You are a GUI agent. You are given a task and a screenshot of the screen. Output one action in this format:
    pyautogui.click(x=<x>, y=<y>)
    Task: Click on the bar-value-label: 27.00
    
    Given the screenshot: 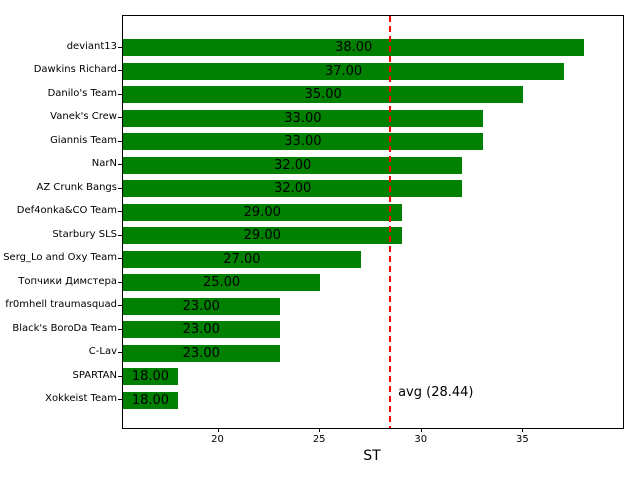 What is the action you would take?
    pyautogui.click(x=242, y=259)
    